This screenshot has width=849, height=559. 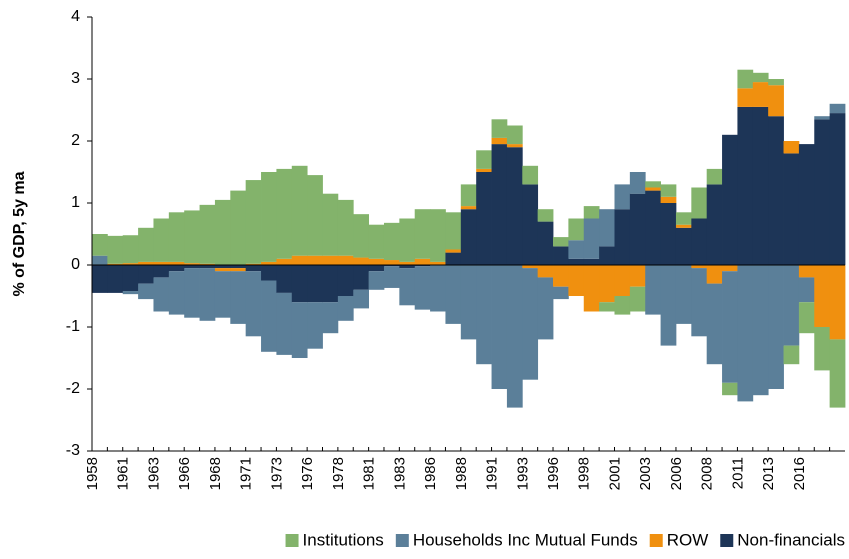 What do you see at coordinates (75, 140) in the screenshot?
I see `y-tick-label: 2` at bounding box center [75, 140].